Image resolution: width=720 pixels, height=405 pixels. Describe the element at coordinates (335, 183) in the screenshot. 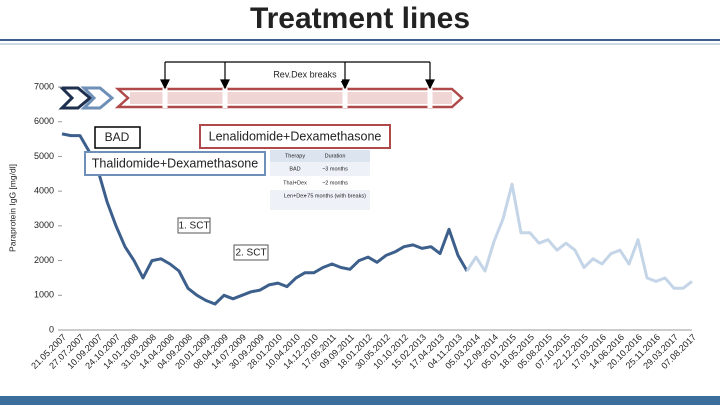

I see `table-cell: ~2 months` at that location.